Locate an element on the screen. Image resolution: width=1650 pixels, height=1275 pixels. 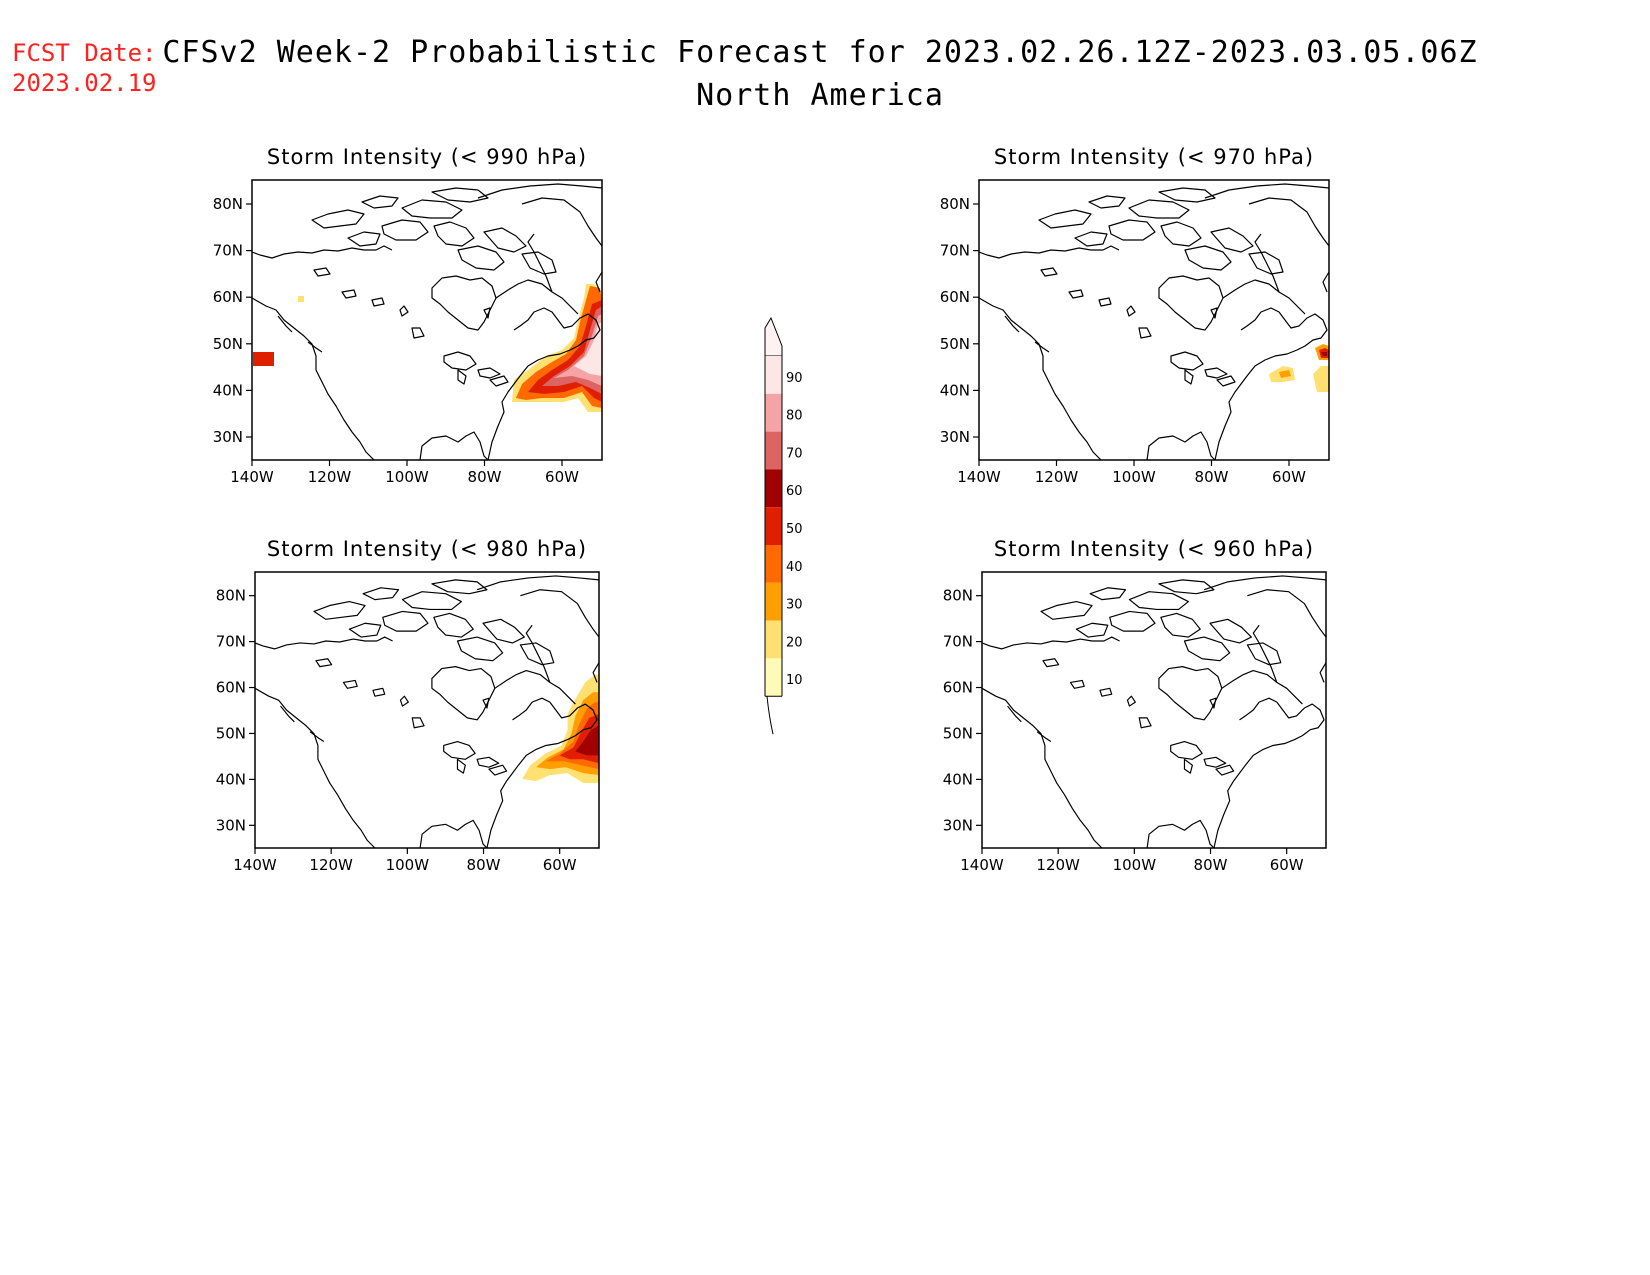
panel-title: Storm Intensity (< 970 hPa) is located at coordinates (1154, 157).